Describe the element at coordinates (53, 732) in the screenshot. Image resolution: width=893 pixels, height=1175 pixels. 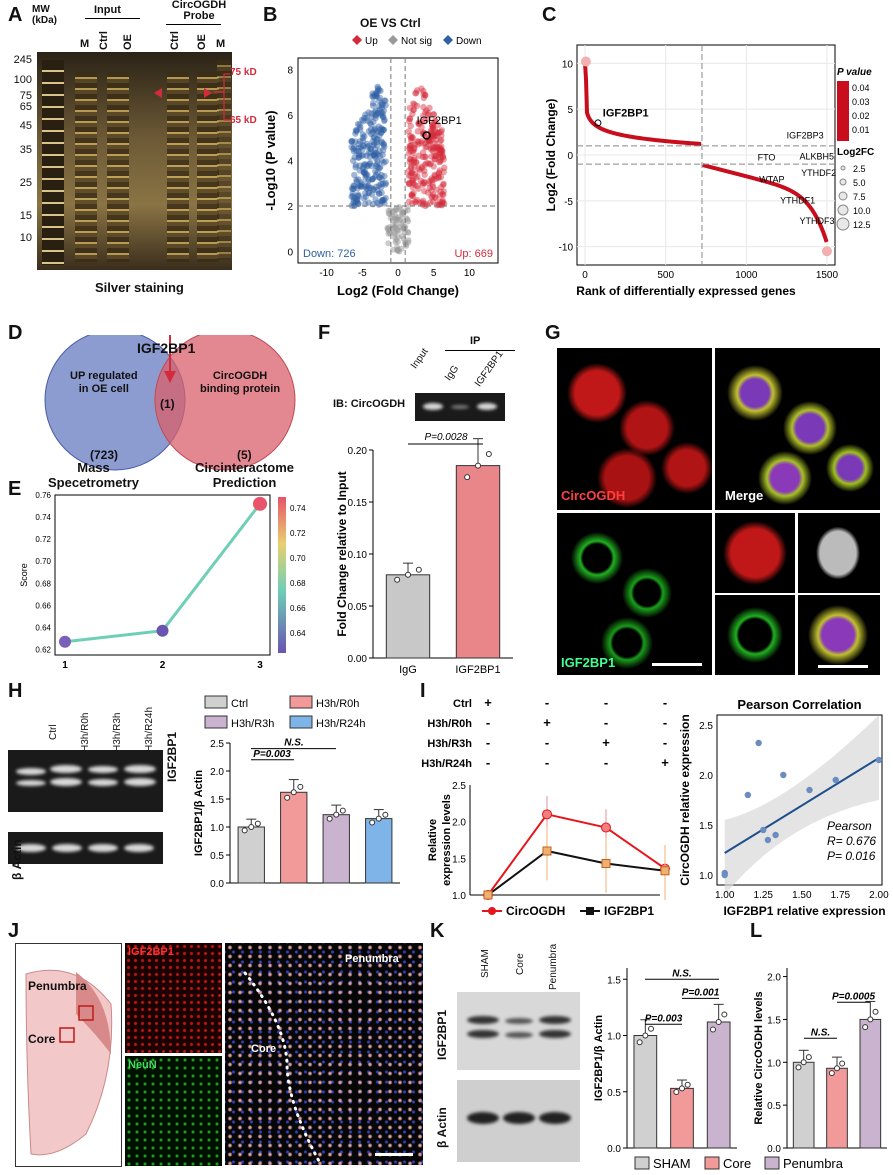
I see `h-lane-ctrl: Ctrl` at that location.